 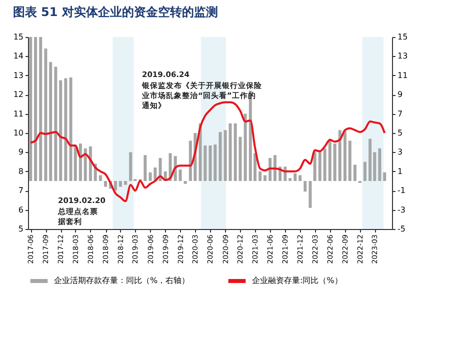 What do you see at coordinates (402, 191) in the screenshot?
I see `y2-tick-label: -1` at bounding box center [402, 191].